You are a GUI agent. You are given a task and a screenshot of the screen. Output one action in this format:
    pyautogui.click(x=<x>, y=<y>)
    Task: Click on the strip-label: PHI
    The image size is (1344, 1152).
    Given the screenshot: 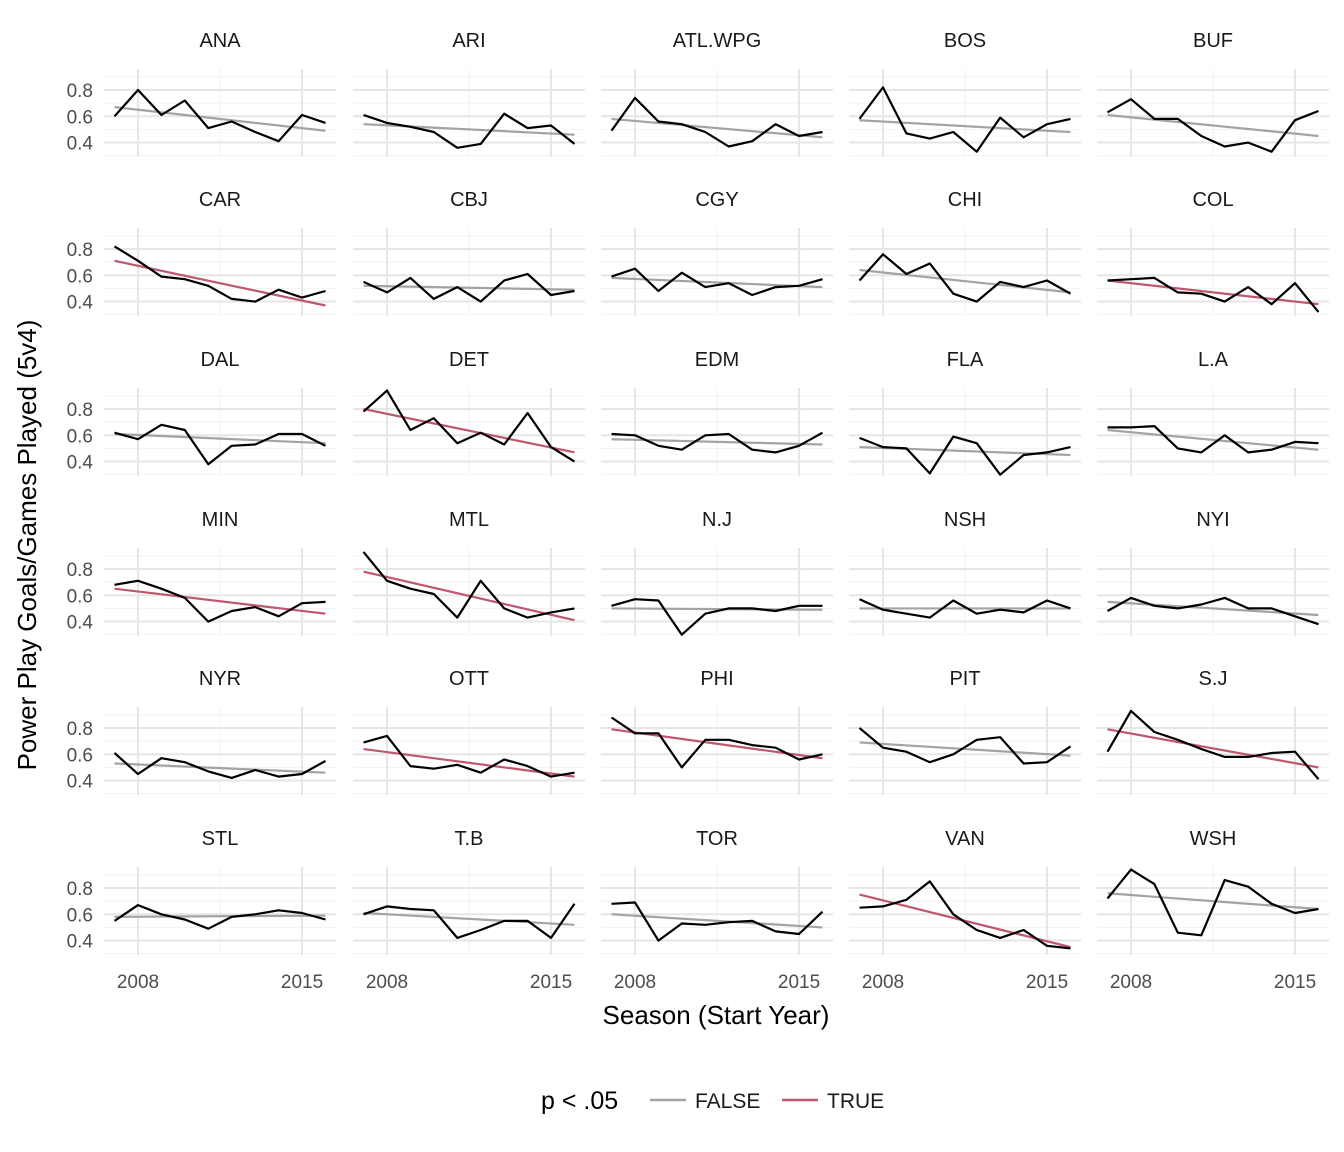 What is the action you would take?
    pyautogui.click(x=716, y=679)
    